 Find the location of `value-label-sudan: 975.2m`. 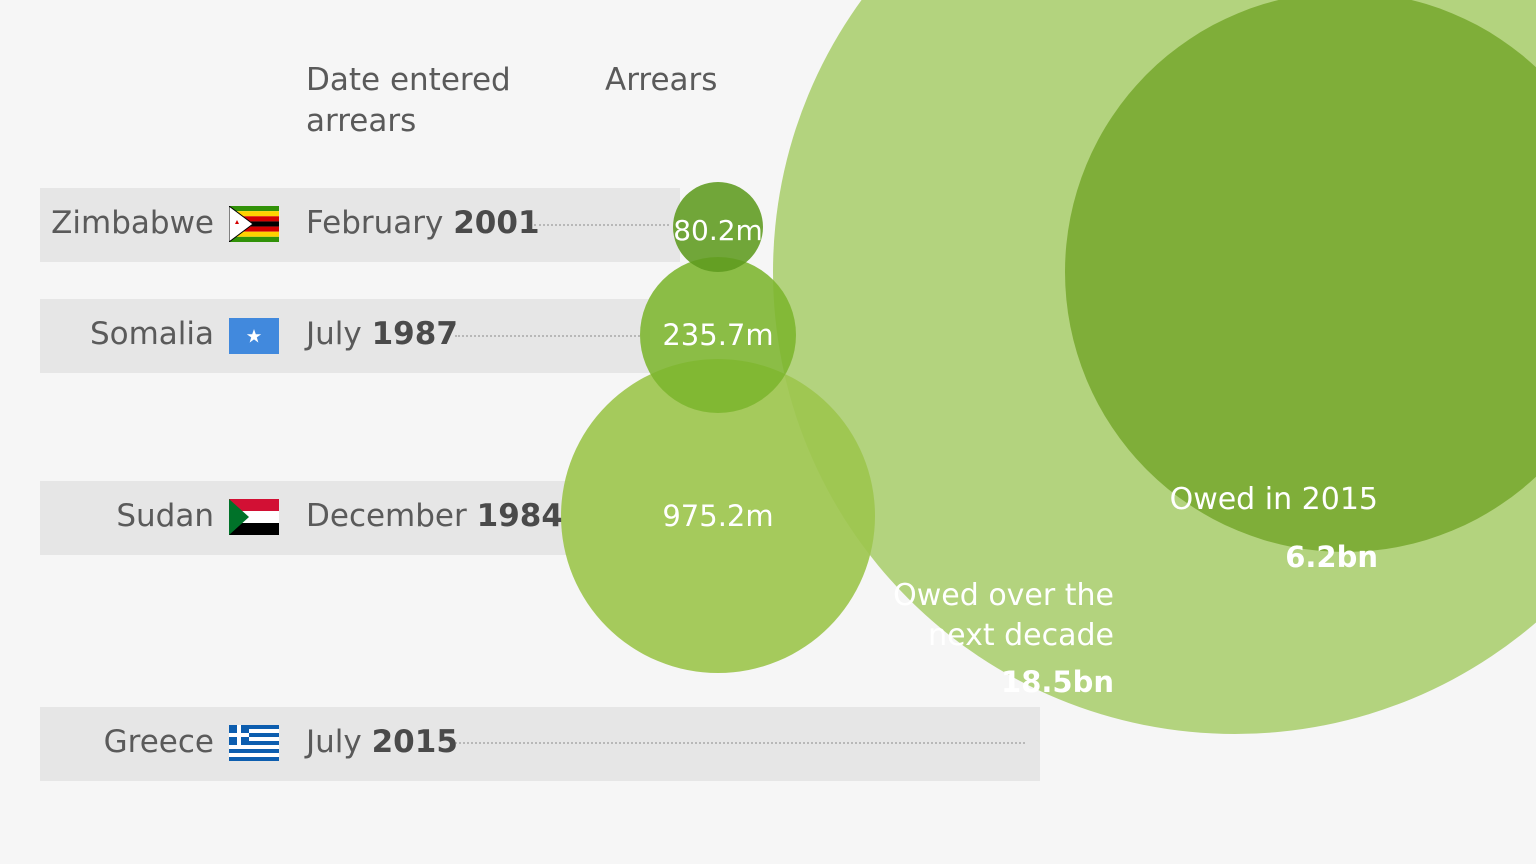

value-label-sudan: 975.2m is located at coordinates (717, 516).